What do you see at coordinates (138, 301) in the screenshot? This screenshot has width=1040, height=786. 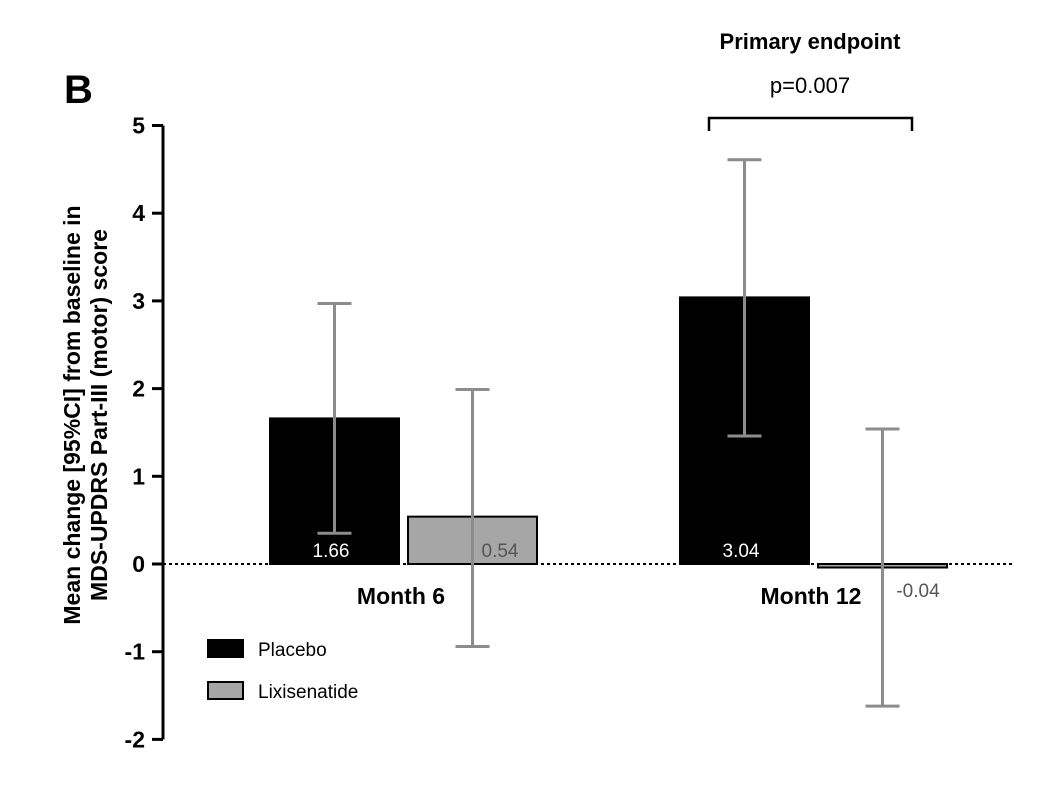 I see `y-tick-label: 3` at bounding box center [138, 301].